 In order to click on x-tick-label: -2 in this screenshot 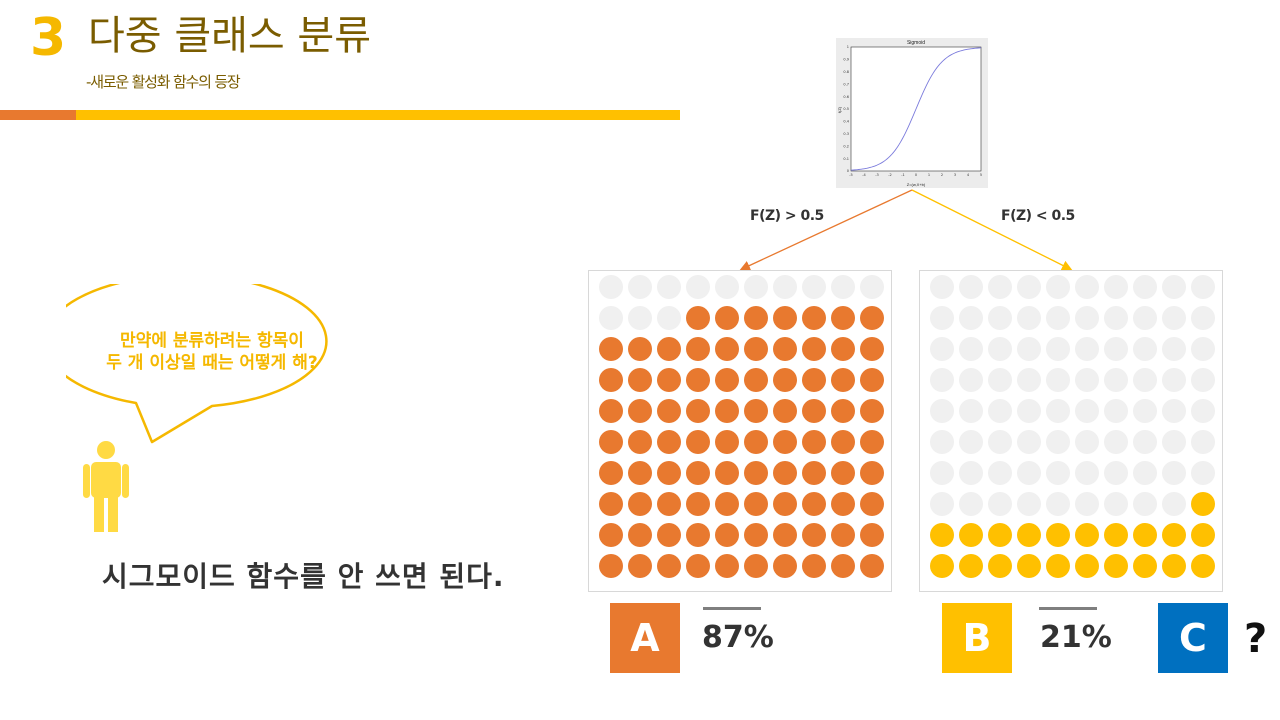, I will do `click(890, 175)`.